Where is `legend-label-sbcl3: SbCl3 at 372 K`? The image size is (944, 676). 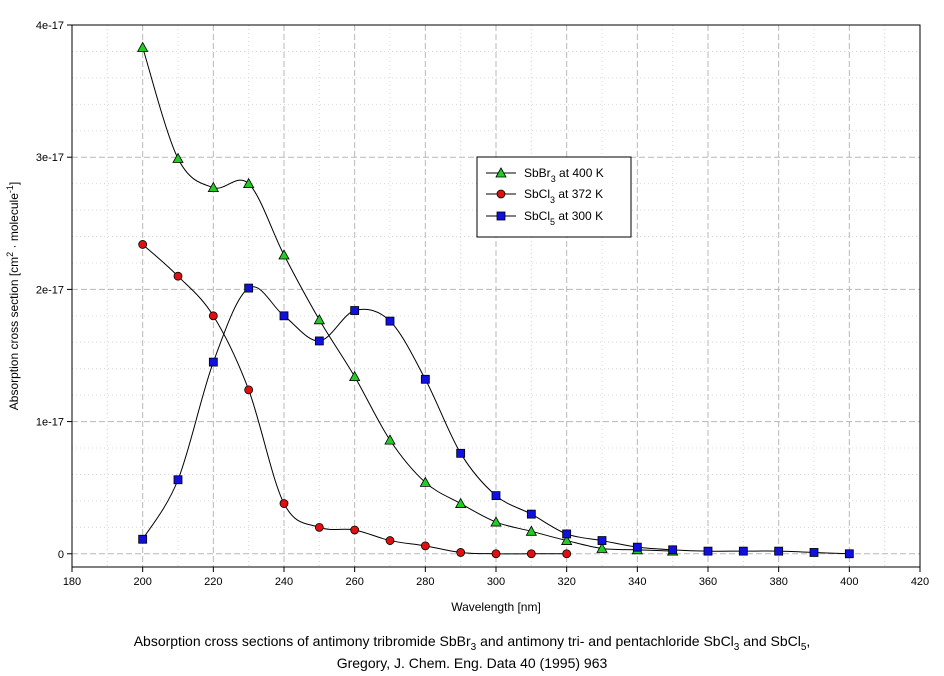
legend-label-sbcl3: SbCl3 at 372 K is located at coordinates (563, 196).